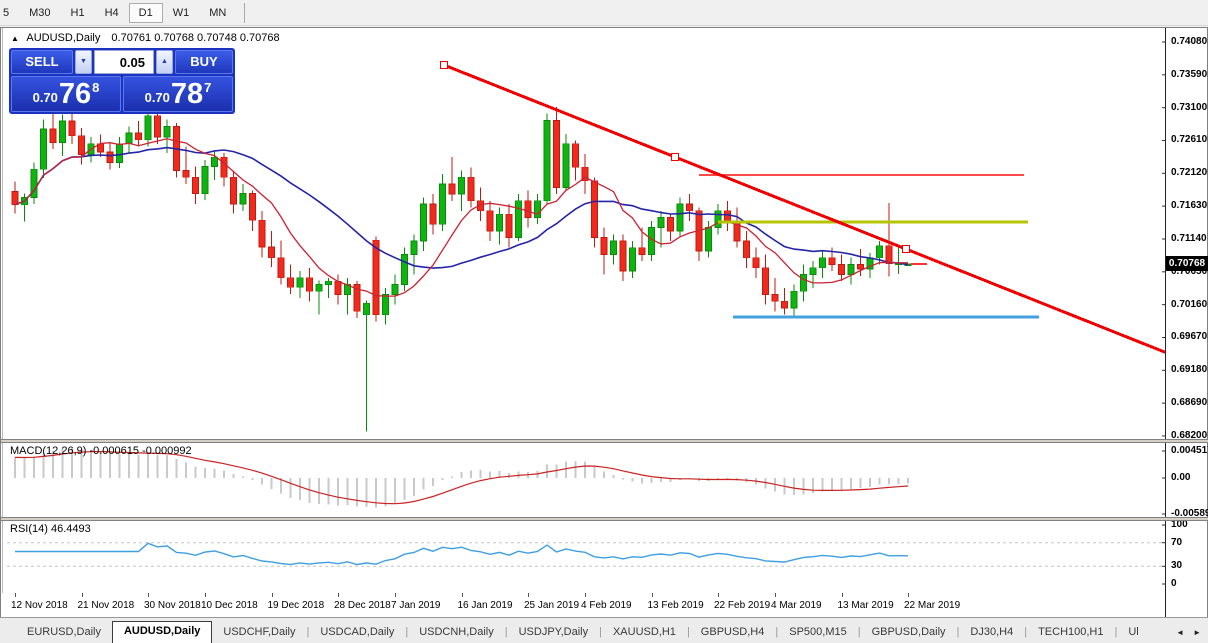 This screenshot has width=1208, height=643. Describe the element at coordinates (908, 632) in the screenshot. I see `chart-tab-gbpusd: GBPUSD,Daily` at that location.